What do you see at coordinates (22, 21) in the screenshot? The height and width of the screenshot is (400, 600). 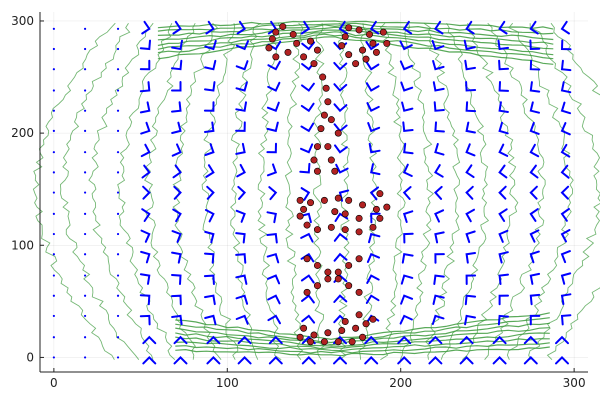 I see `y-tick-label: 300` at bounding box center [22, 21].